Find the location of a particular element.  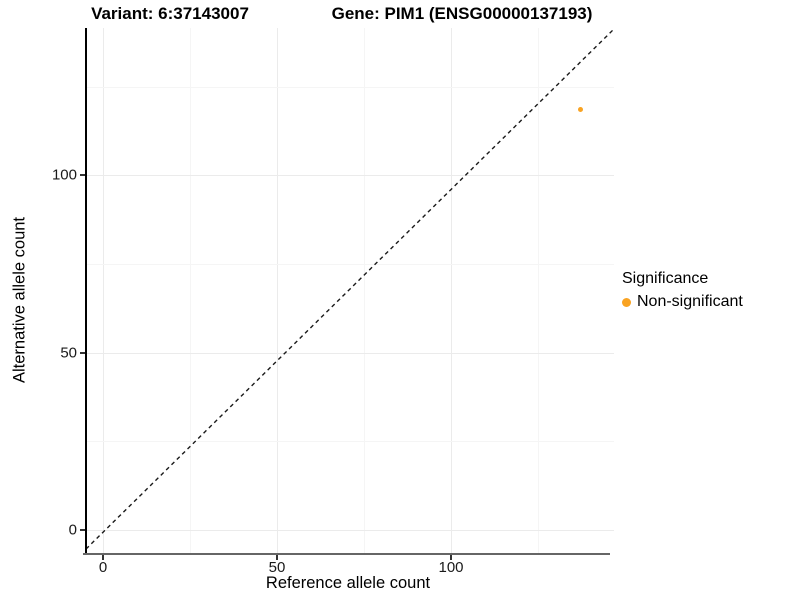

x-axis-line is located at coordinates (346, 554).